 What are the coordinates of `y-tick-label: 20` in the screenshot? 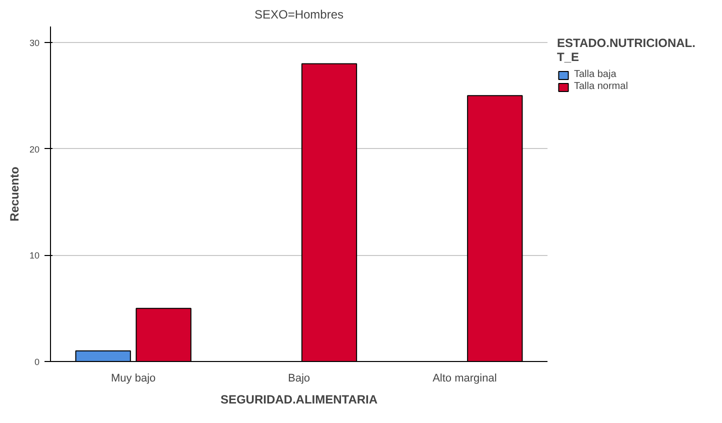 It's located at (34, 149).